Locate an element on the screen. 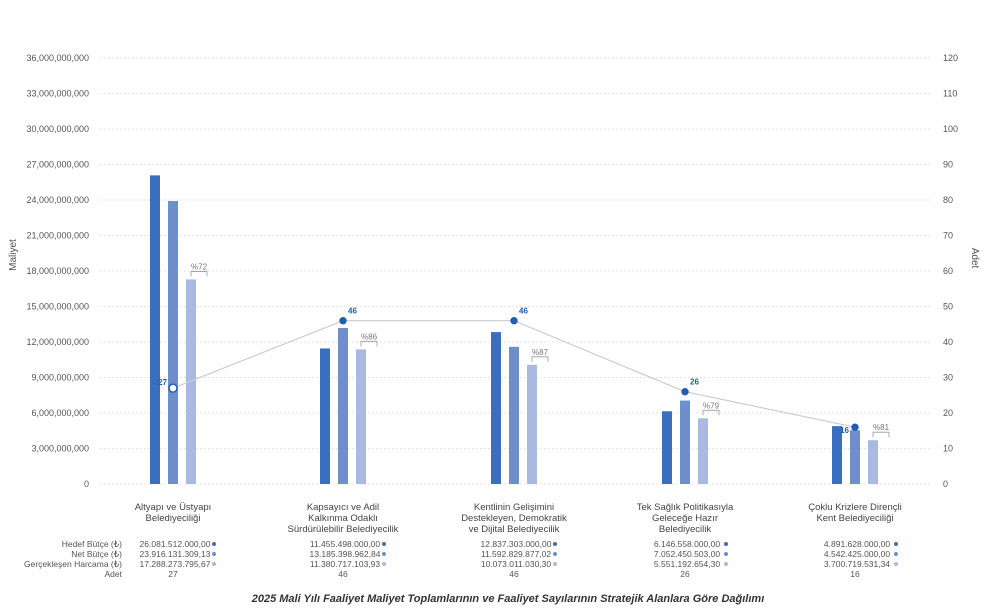 Image resolution: width=990 pixels, height=612 pixels. category-label: Çoklu Krizlere Dirençli is located at coordinates (854, 507).